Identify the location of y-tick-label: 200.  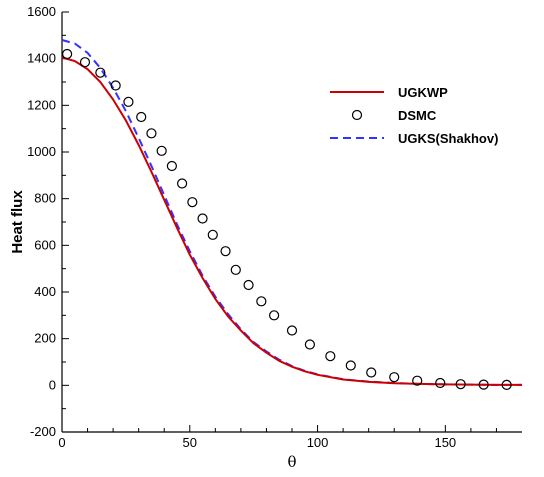
(45, 338).